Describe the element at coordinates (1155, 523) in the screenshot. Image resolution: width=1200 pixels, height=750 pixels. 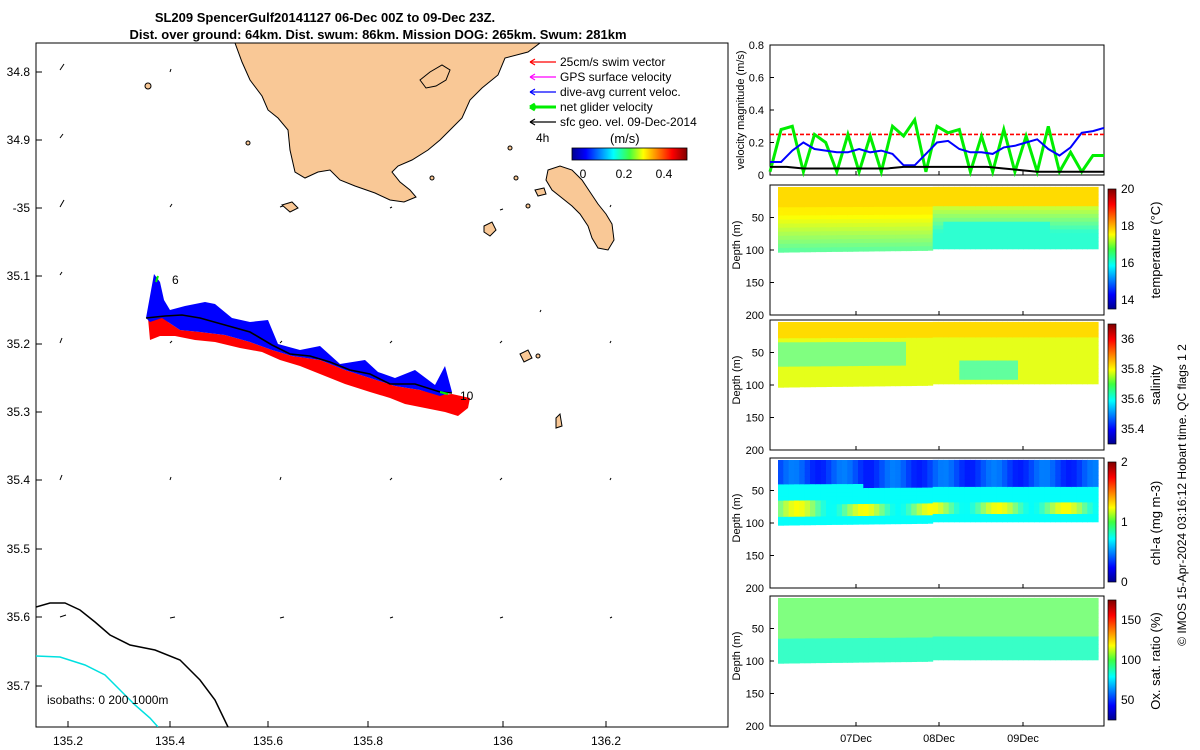
I see `colorbar-label: chl-a (mg m-3)` at that location.